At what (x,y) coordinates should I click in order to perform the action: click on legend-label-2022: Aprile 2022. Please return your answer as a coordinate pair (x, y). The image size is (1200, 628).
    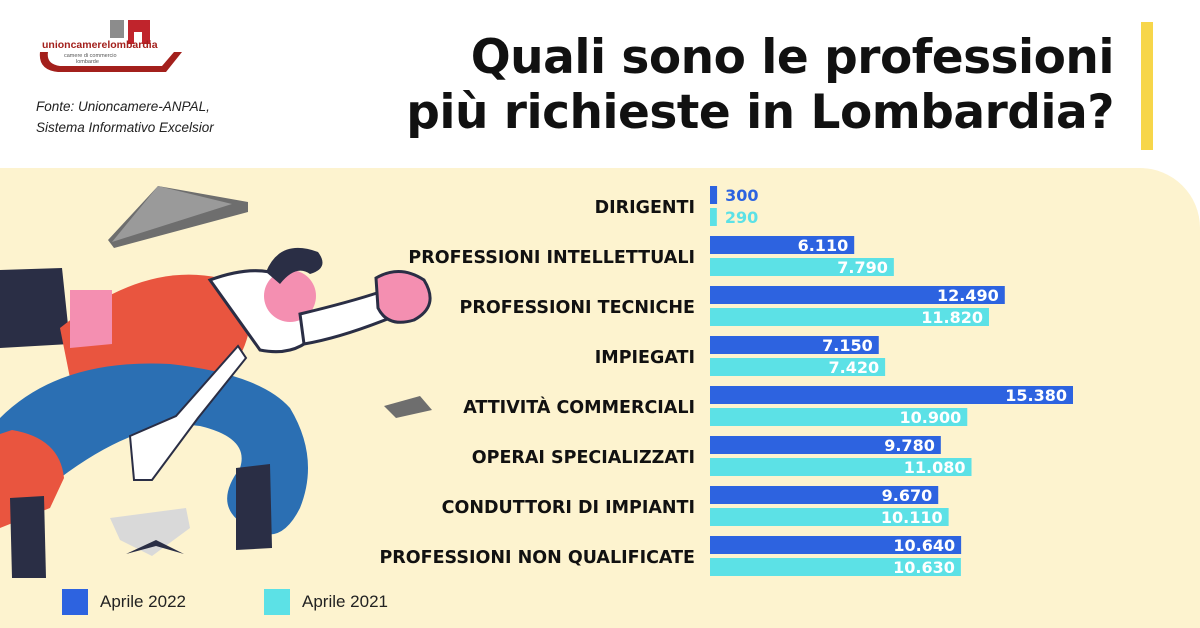
    Looking at the image, I should click on (143, 601).